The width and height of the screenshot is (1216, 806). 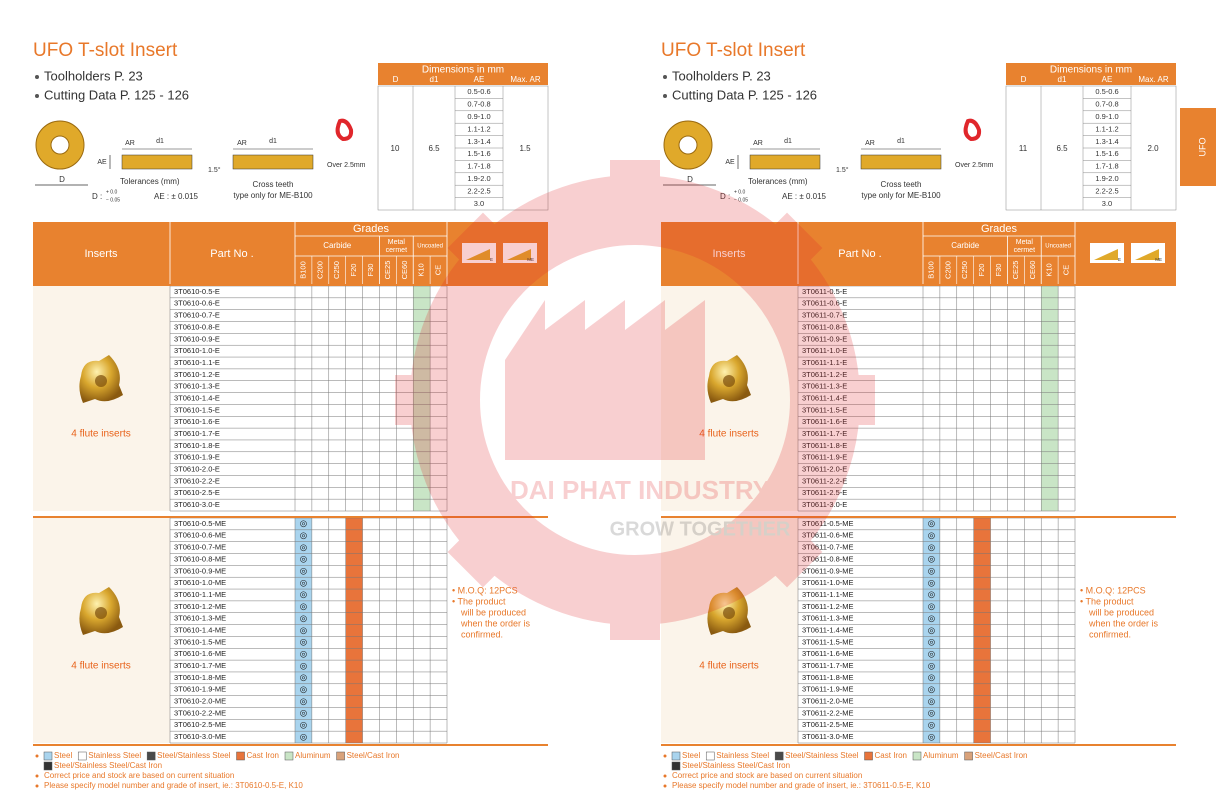 What do you see at coordinates (485, 590) in the screenshot?
I see `order-note: • M.O.Q: 12PCS` at bounding box center [485, 590].